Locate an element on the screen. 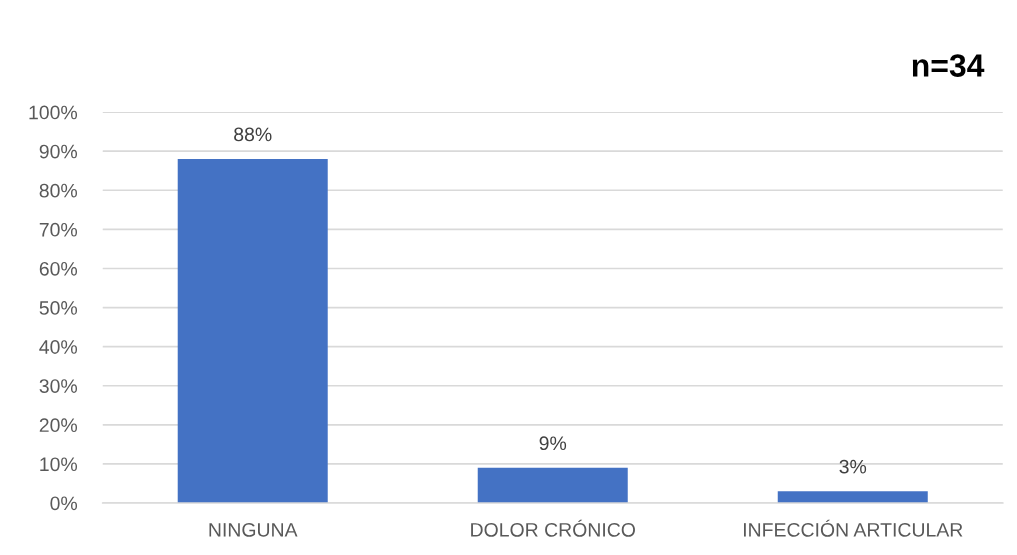 This screenshot has height=555, width=1017. y-tick-label: 60% is located at coordinates (58, 268).